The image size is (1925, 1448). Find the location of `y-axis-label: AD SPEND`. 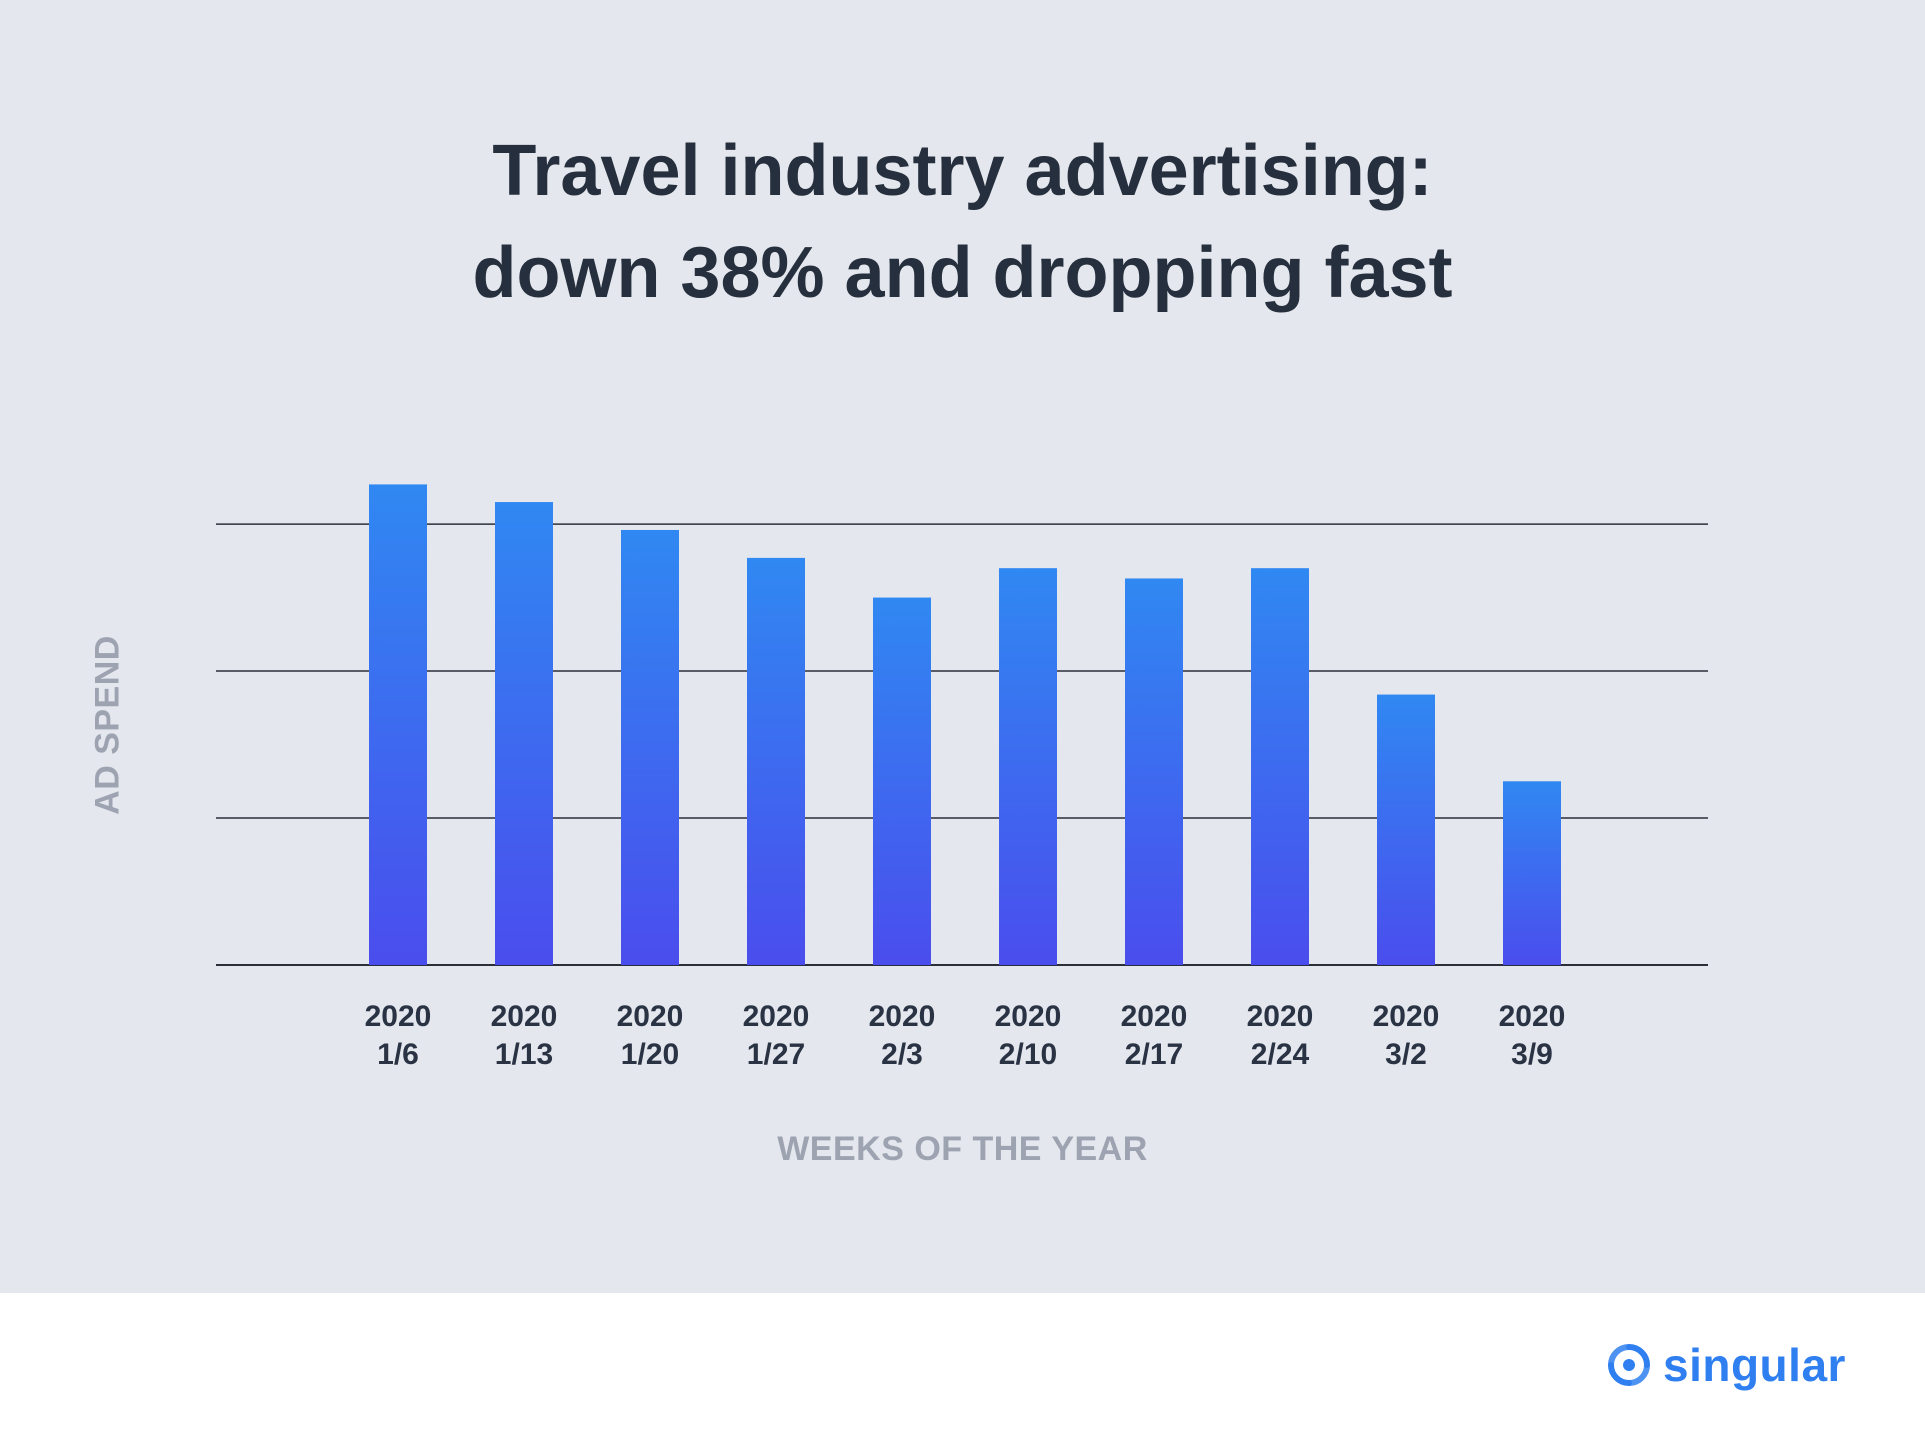

y-axis-label: AD SPEND is located at coordinates (107, 725).